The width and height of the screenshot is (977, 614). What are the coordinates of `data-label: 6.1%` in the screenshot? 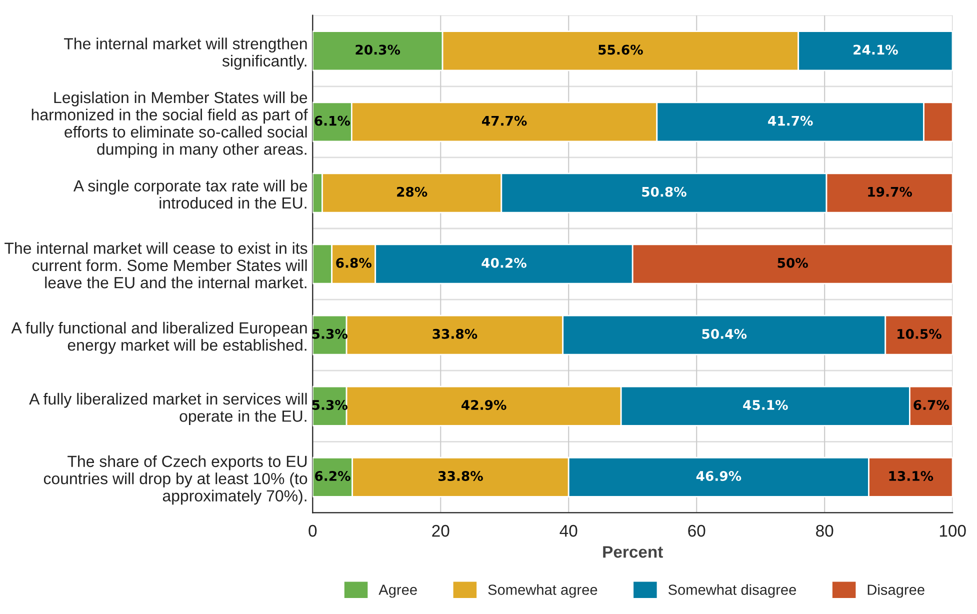 It's located at (332, 121).